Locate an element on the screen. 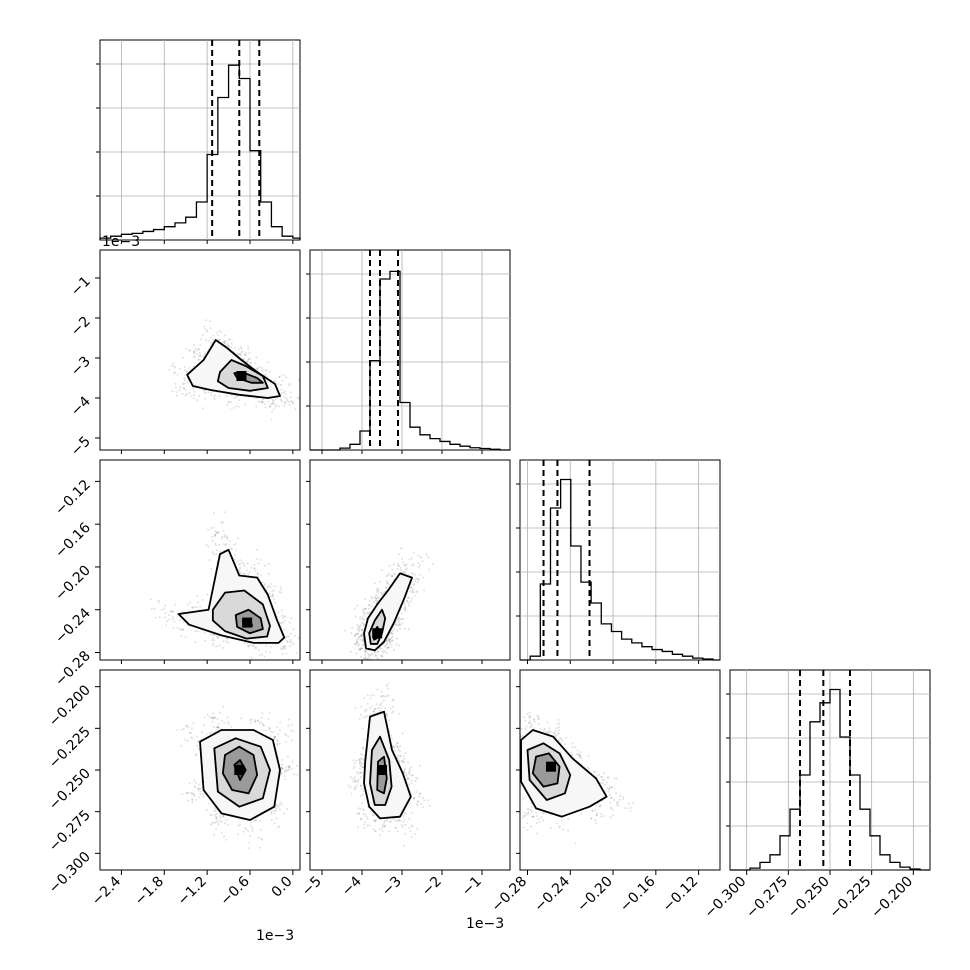 The width and height of the screenshot is (970, 970). panel-frame is located at coordinates (200, 350).